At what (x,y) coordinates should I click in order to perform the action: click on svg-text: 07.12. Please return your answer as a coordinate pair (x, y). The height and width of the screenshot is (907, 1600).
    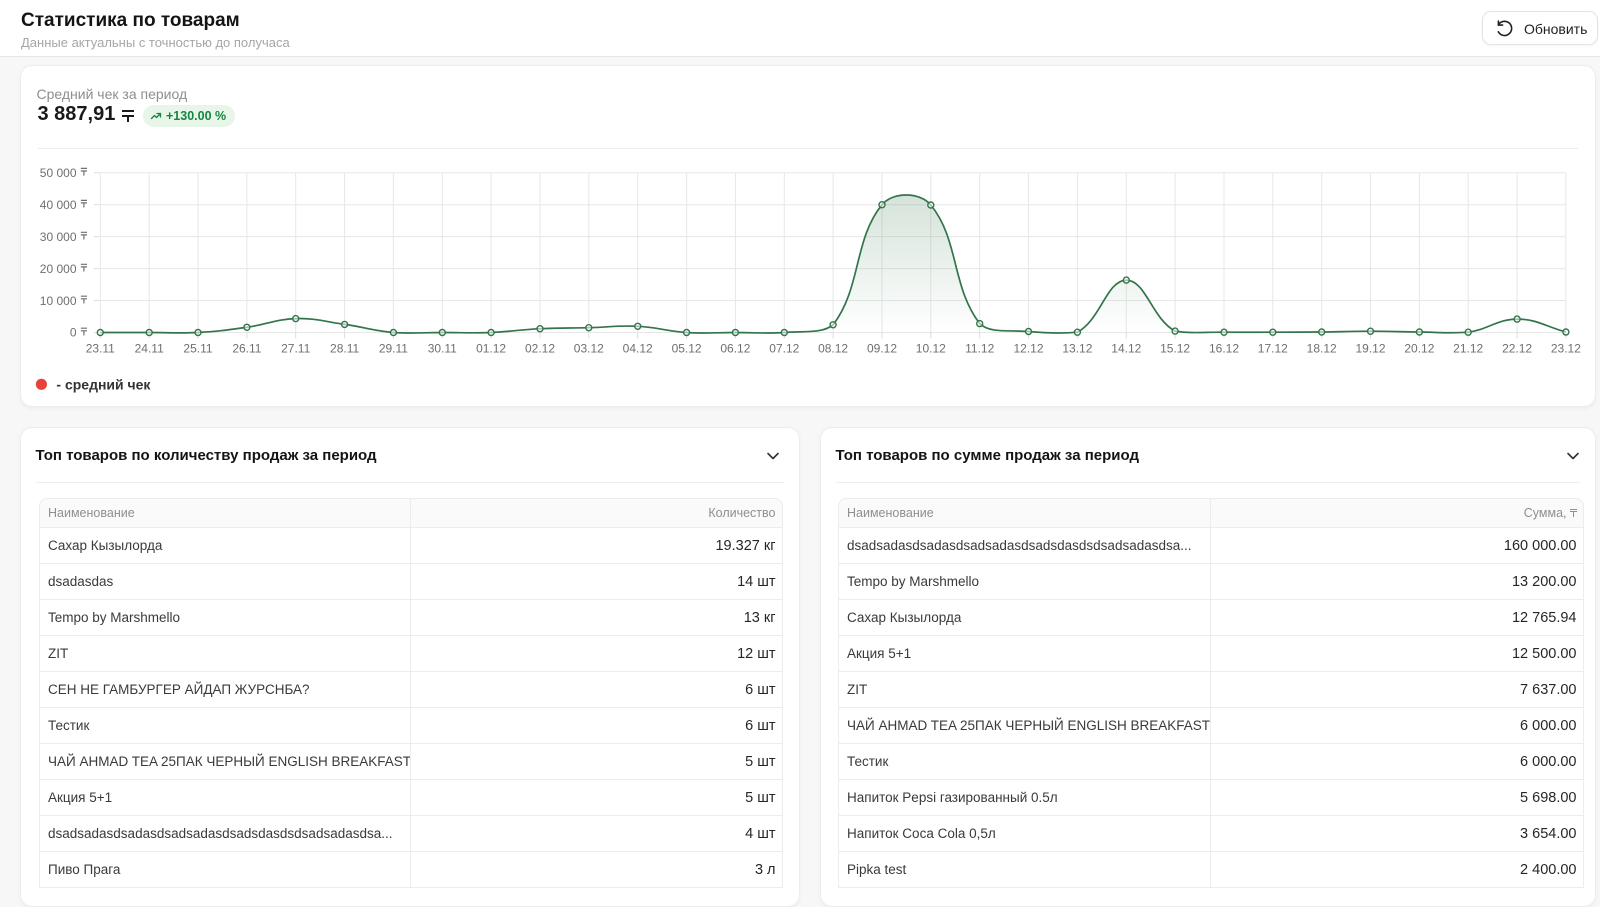
    Looking at the image, I should click on (784, 348).